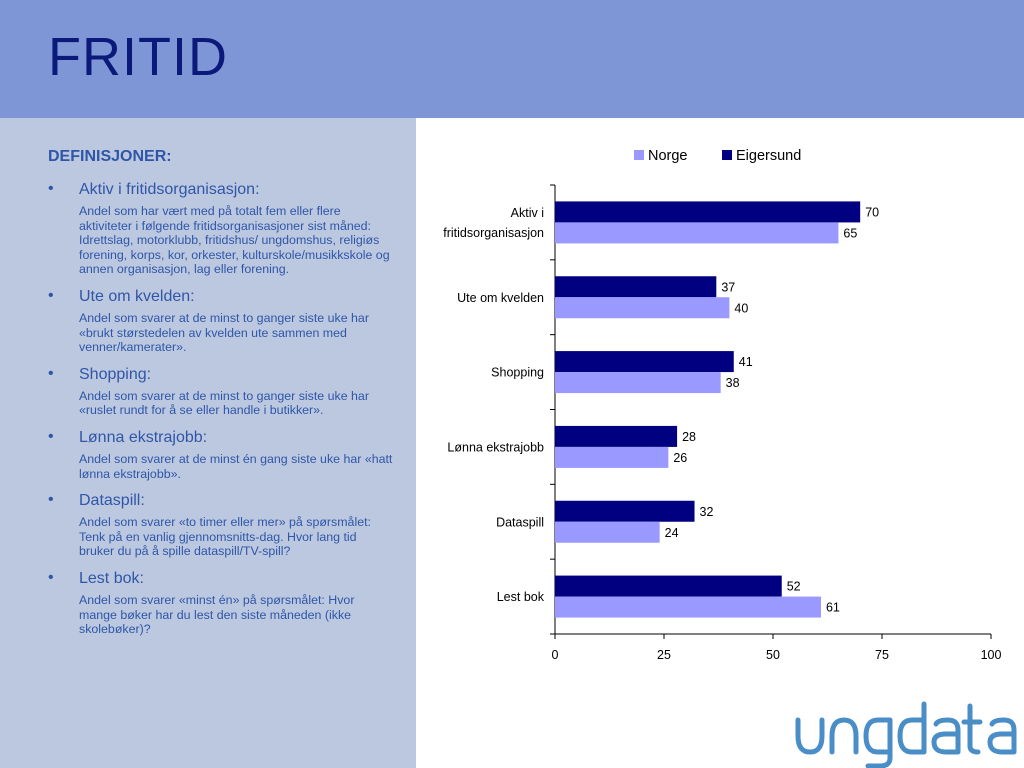  I want to click on x-tick-label: 75, so click(882, 655).